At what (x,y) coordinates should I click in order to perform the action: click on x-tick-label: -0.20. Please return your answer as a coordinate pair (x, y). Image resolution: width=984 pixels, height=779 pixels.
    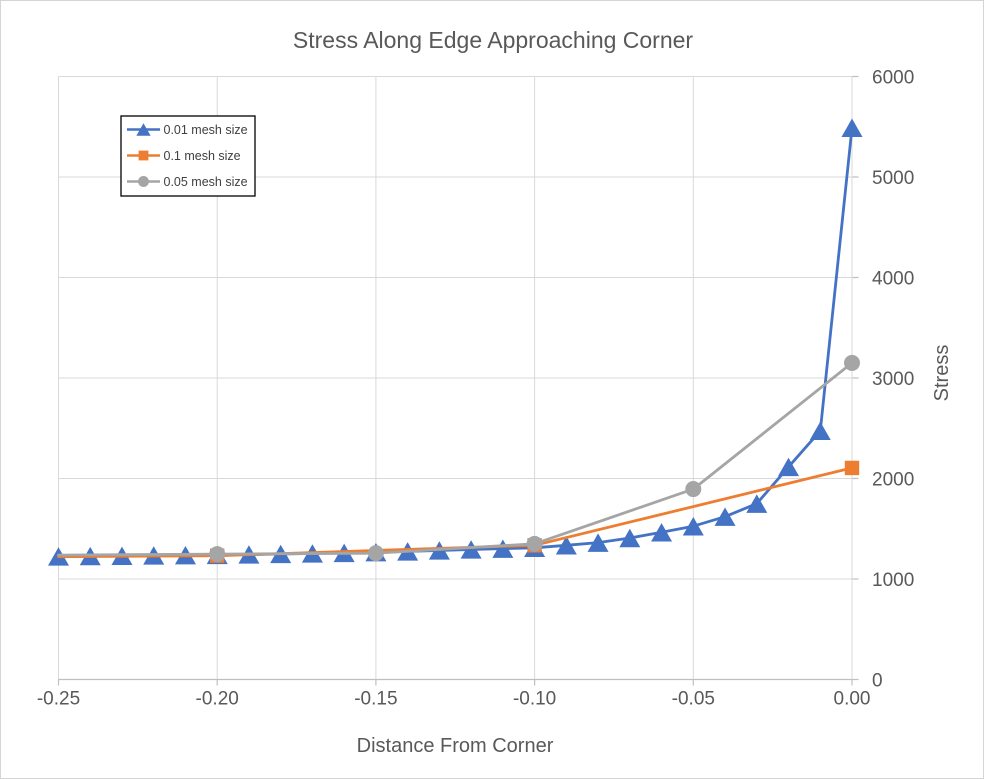
    Looking at the image, I should click on (217, 699).